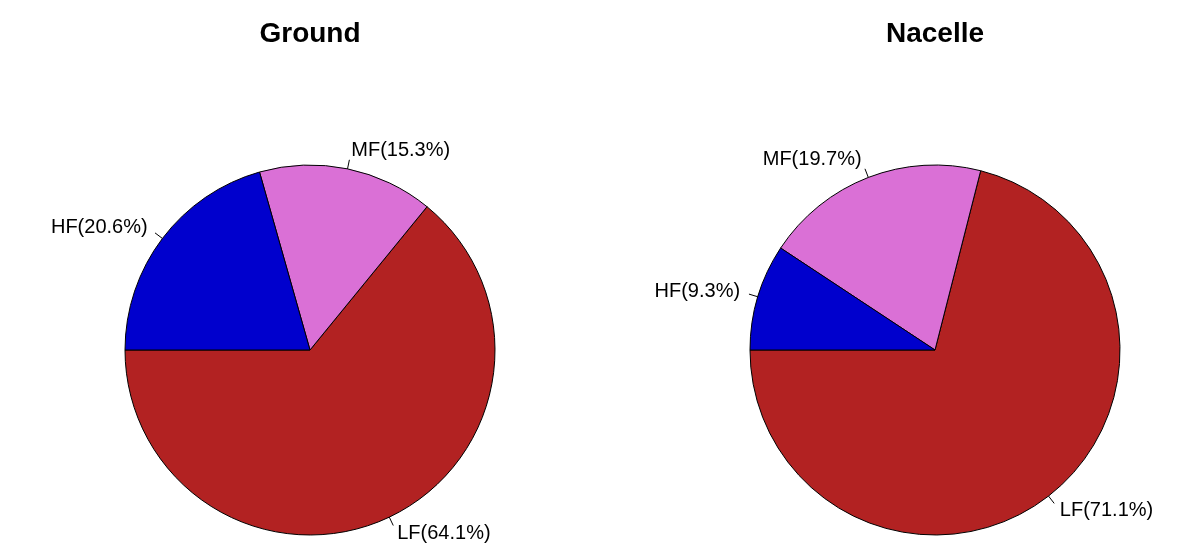 This screenshot has width=1197, height=550. I want to click on chart-title: Ground, so click(310, 32).